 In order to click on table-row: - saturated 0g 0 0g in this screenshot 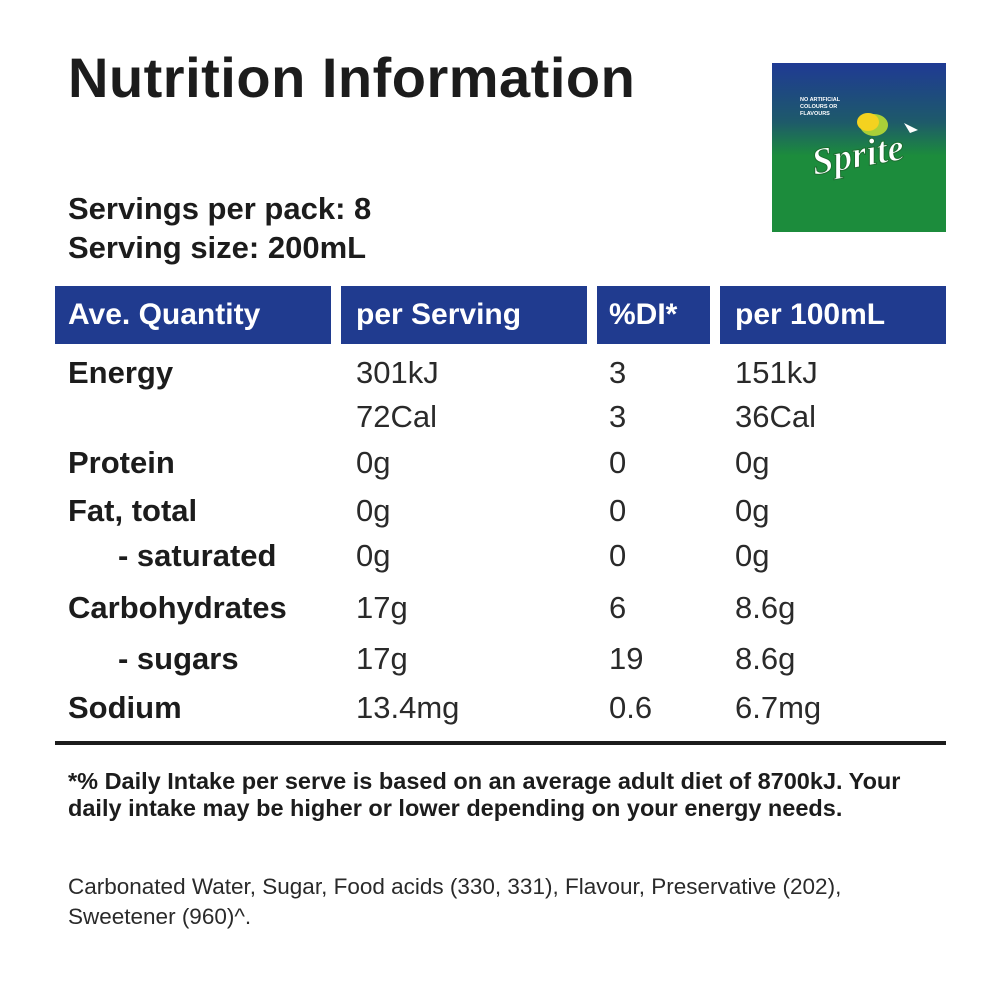, I will do `click(500, 556)`.